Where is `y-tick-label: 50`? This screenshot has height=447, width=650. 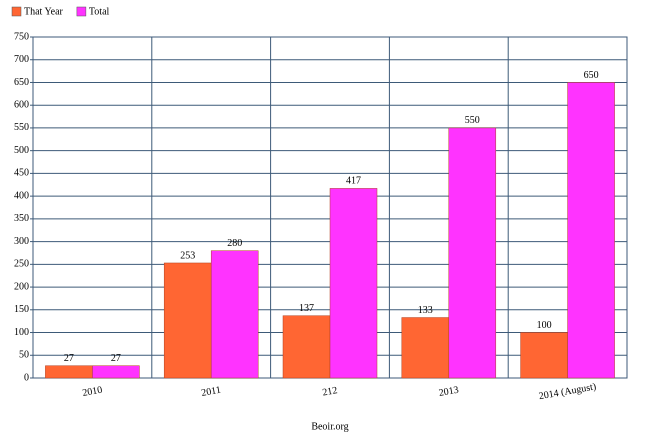 y-tick-label: 50 is located at coordinates (24, 355).